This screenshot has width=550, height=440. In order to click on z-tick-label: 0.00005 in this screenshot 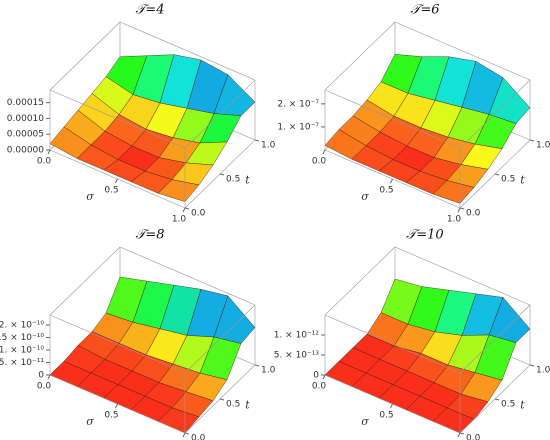, I will do `click(25, 135)`.